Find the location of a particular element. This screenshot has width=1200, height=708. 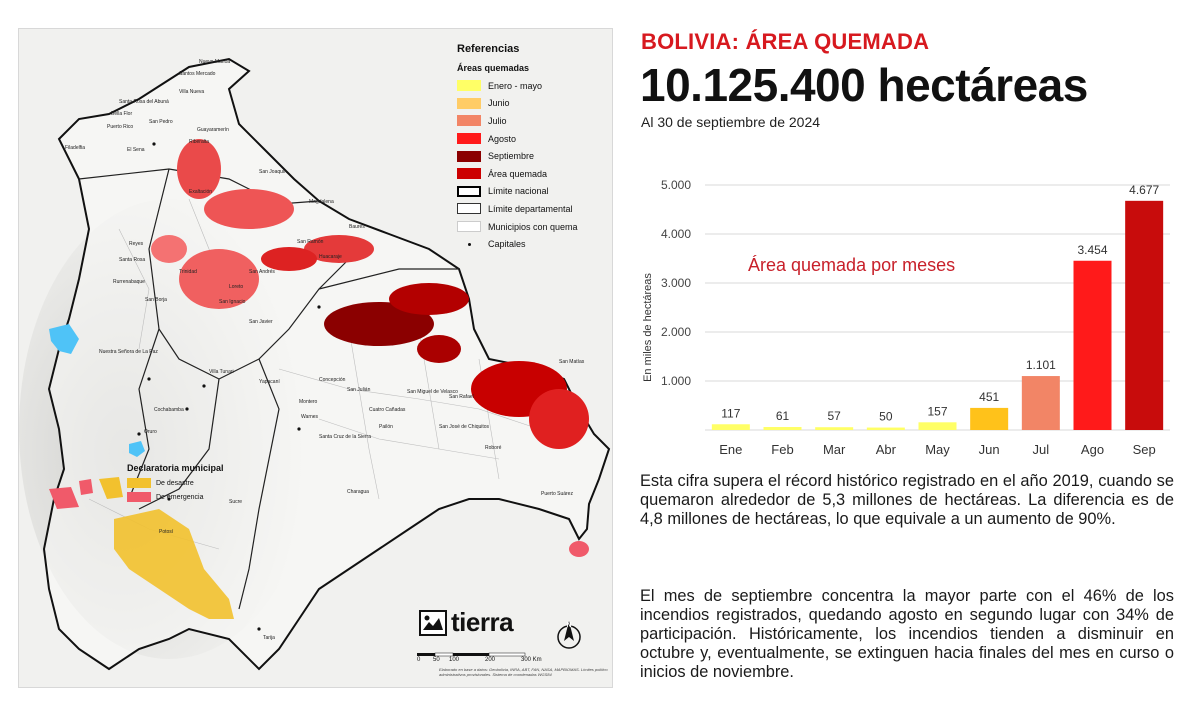

data-label: 451 is located at coordinates (989, 397).